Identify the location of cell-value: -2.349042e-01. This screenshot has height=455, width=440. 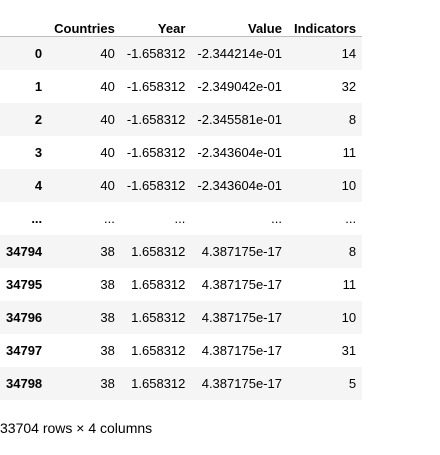
(239, 86).